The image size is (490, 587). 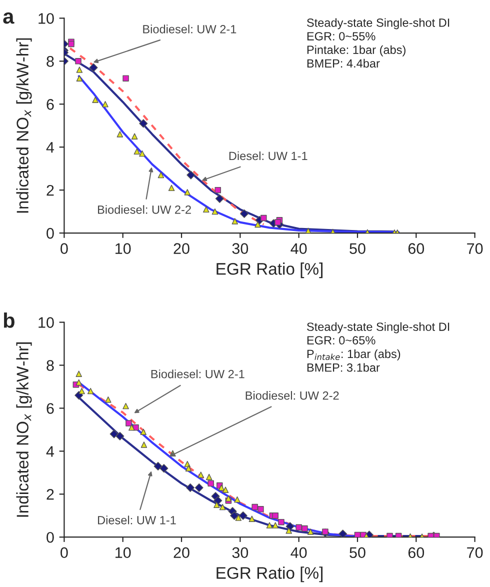 I want to click on annotation: Steady-state Single-shot DI EGR: 0~55% Pintake: 1bar (abs) BMEP: 4.4bar, so click(x=378, y=43).